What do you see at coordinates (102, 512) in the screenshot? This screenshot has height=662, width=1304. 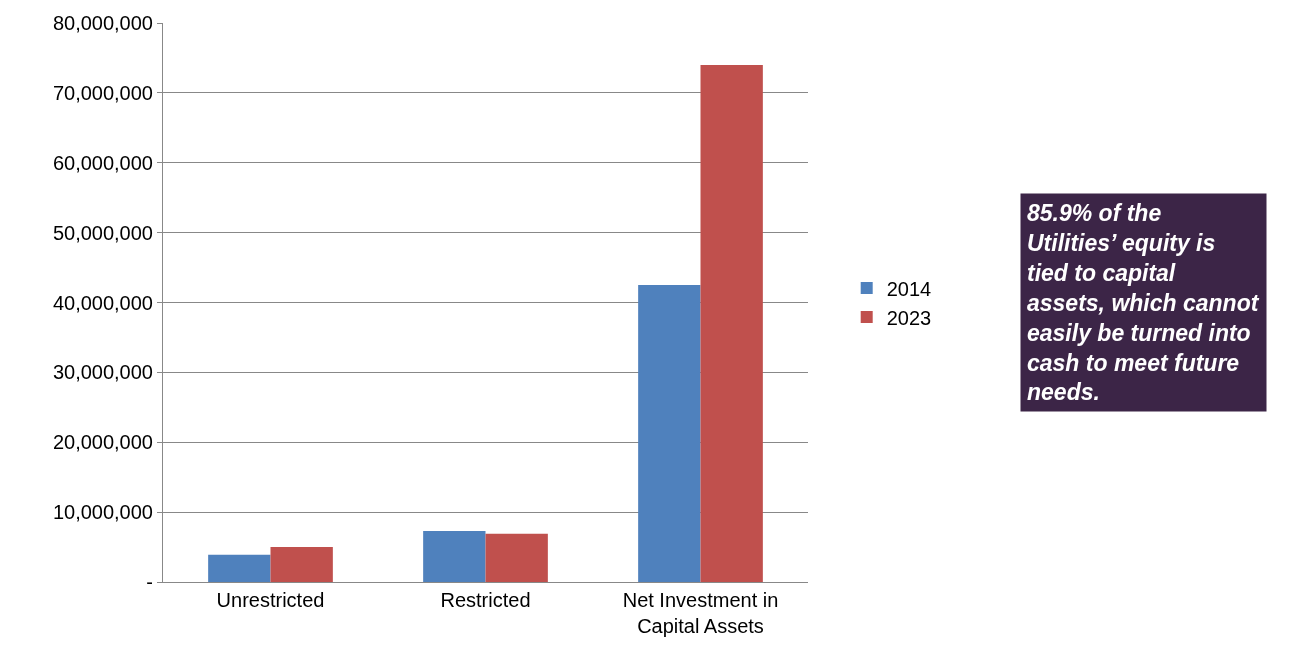 I see `y-tick-label: 10,000,000` at bounding box center [102, 512].